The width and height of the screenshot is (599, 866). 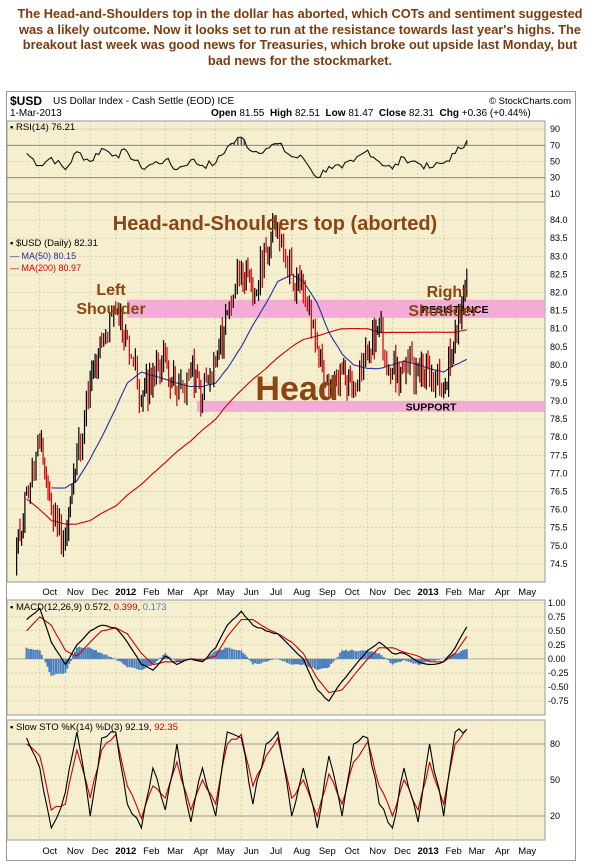 I want to click on macd-tick-label: 0.50, so click(x=557, y=631).